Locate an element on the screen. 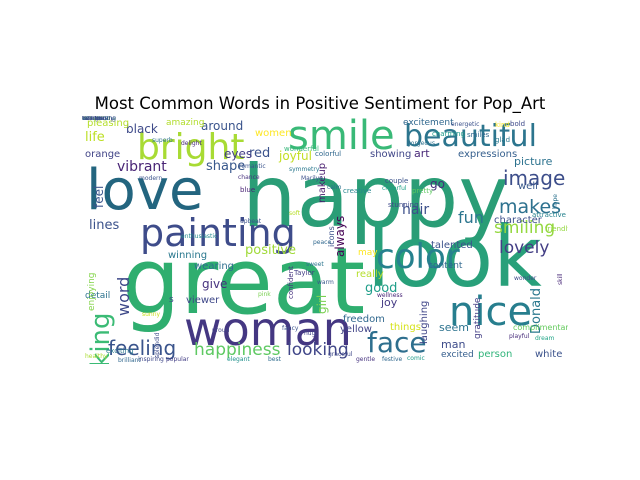 The image size is (640, 480). word-feel: feel is located at coordinates (99, 196).